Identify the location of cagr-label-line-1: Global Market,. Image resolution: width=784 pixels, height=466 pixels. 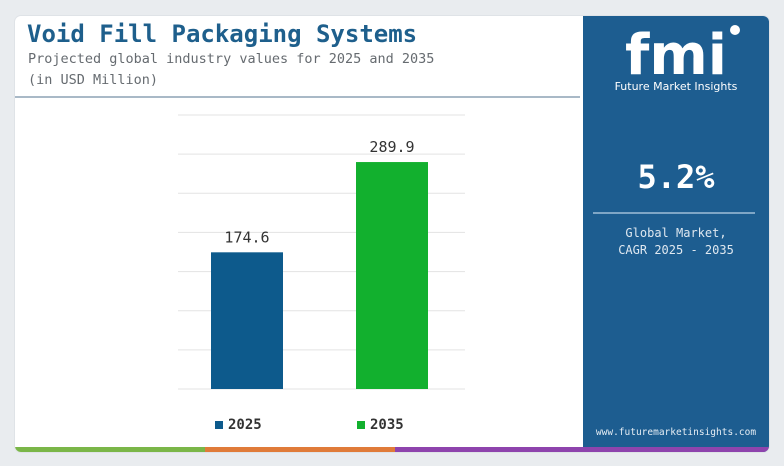
(676, 233).